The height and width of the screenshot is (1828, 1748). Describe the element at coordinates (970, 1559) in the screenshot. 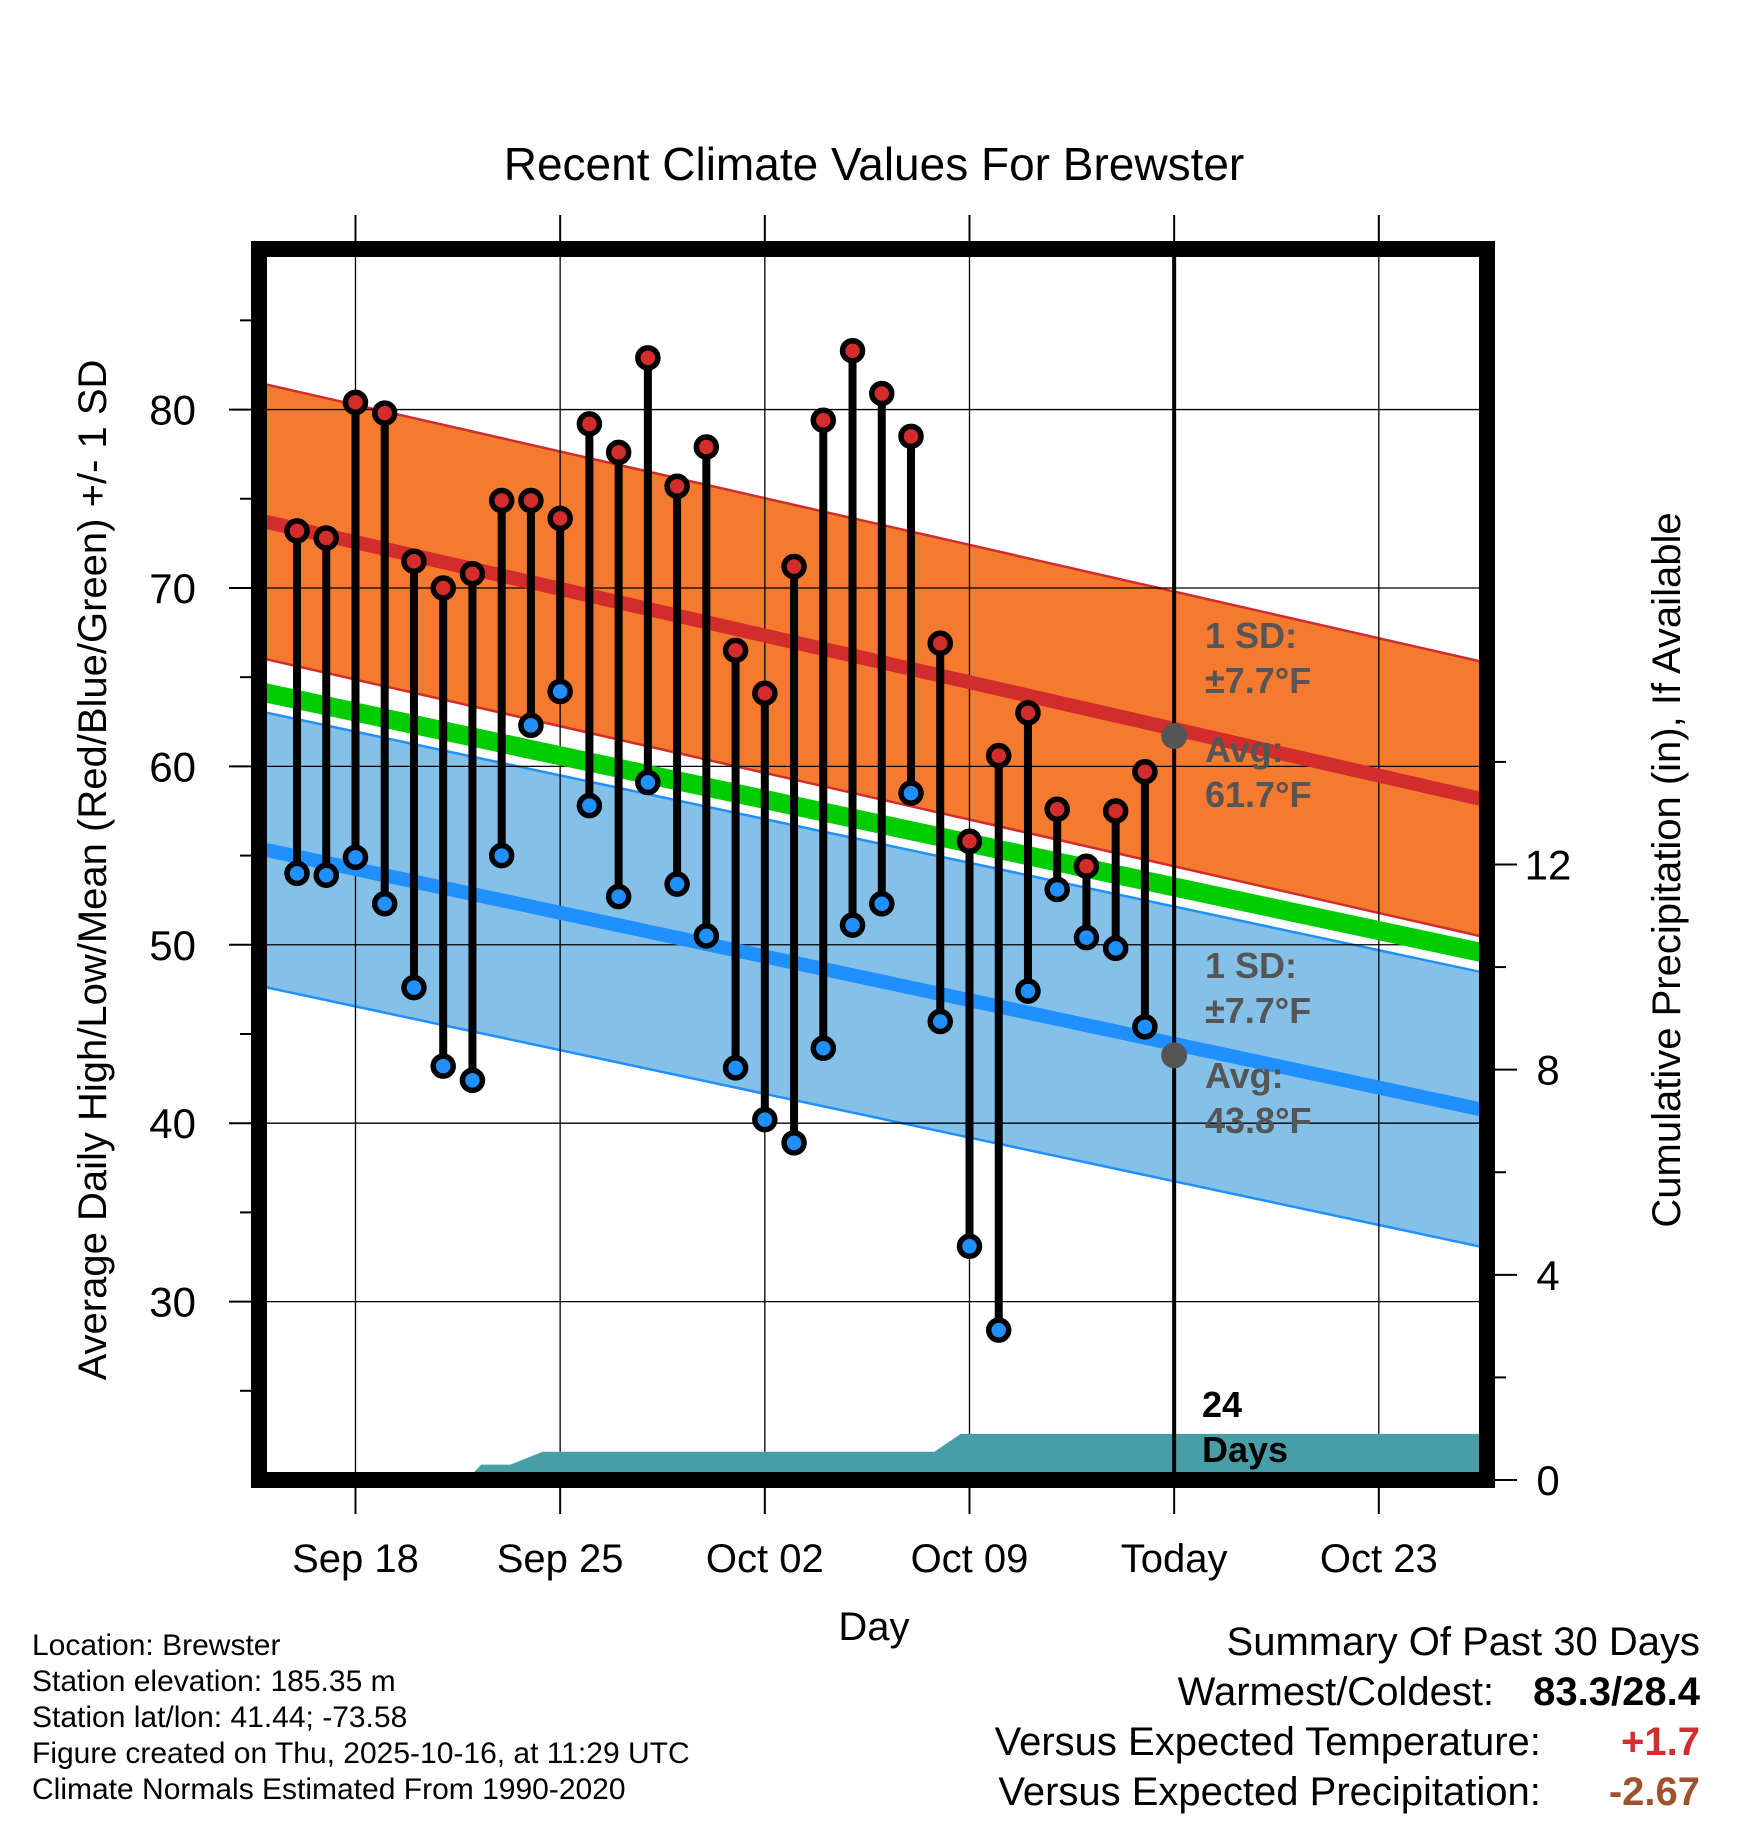

I see `x-tick-label: Oct 09` at that location.